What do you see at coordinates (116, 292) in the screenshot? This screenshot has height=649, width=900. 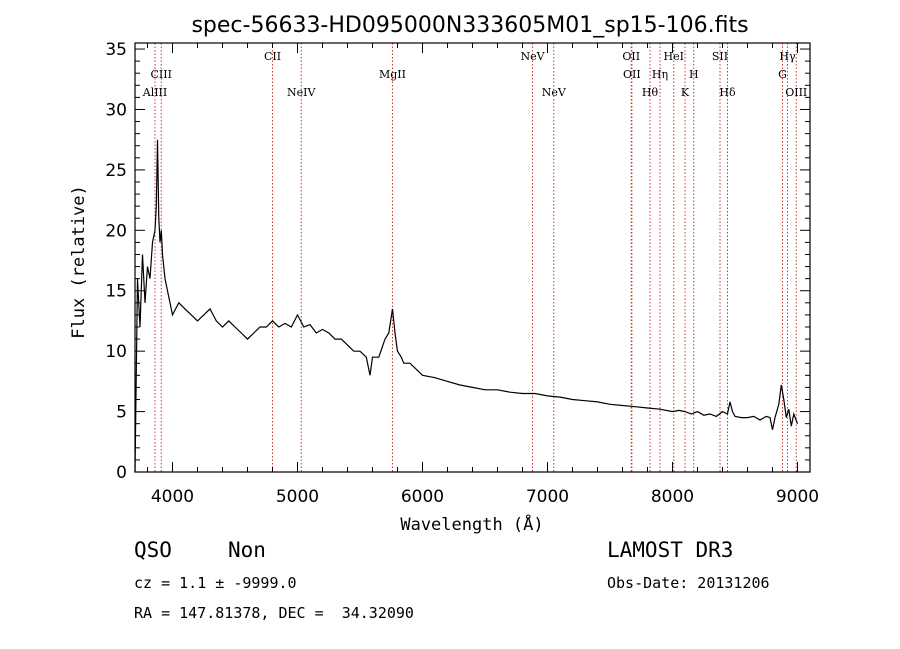 I see `y-tick-label: 15` at bounding box center [116, 292].